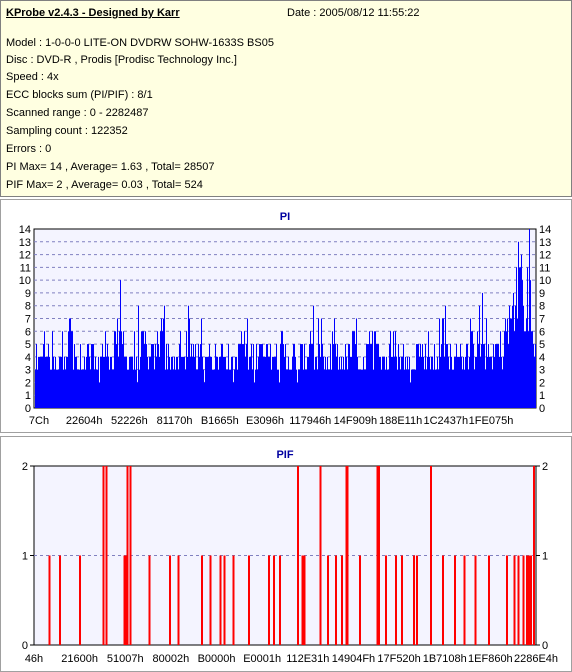  What do you see at coordinates (536, 659) in the screenshot?
I see `pif-x-tick: 2286E4h` at bounding box center [536, 659].